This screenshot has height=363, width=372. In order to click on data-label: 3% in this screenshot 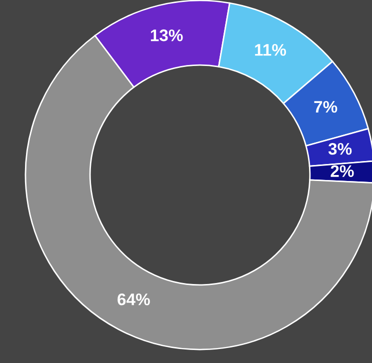, I will do `click(340, 148)`.